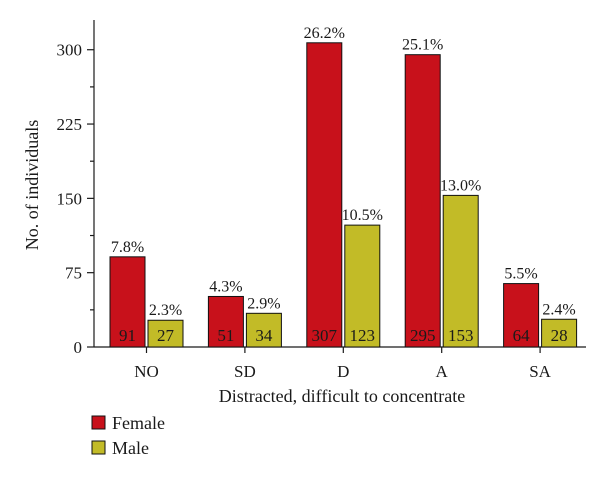  What do you see at coordinates (442, 371) in the screenshot?
I see `x-tick-label: A` at bounding box center [442, 371].